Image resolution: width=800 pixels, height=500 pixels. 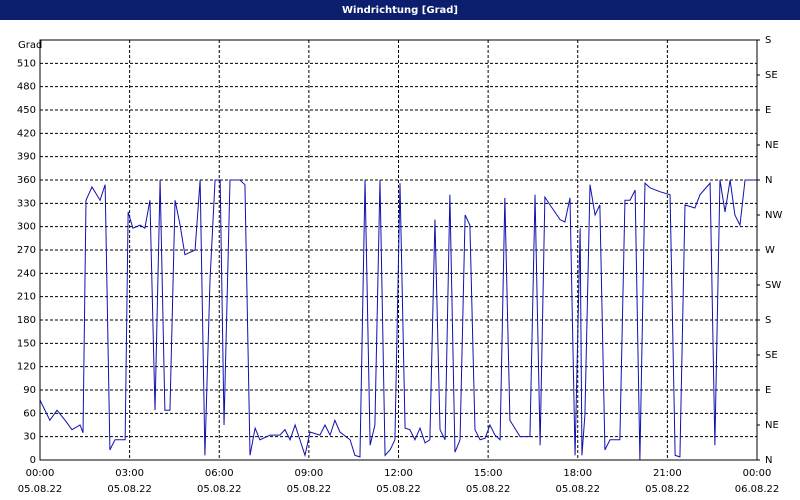 I want to click on y-tick-label: 90, so click(x=29, y=390).